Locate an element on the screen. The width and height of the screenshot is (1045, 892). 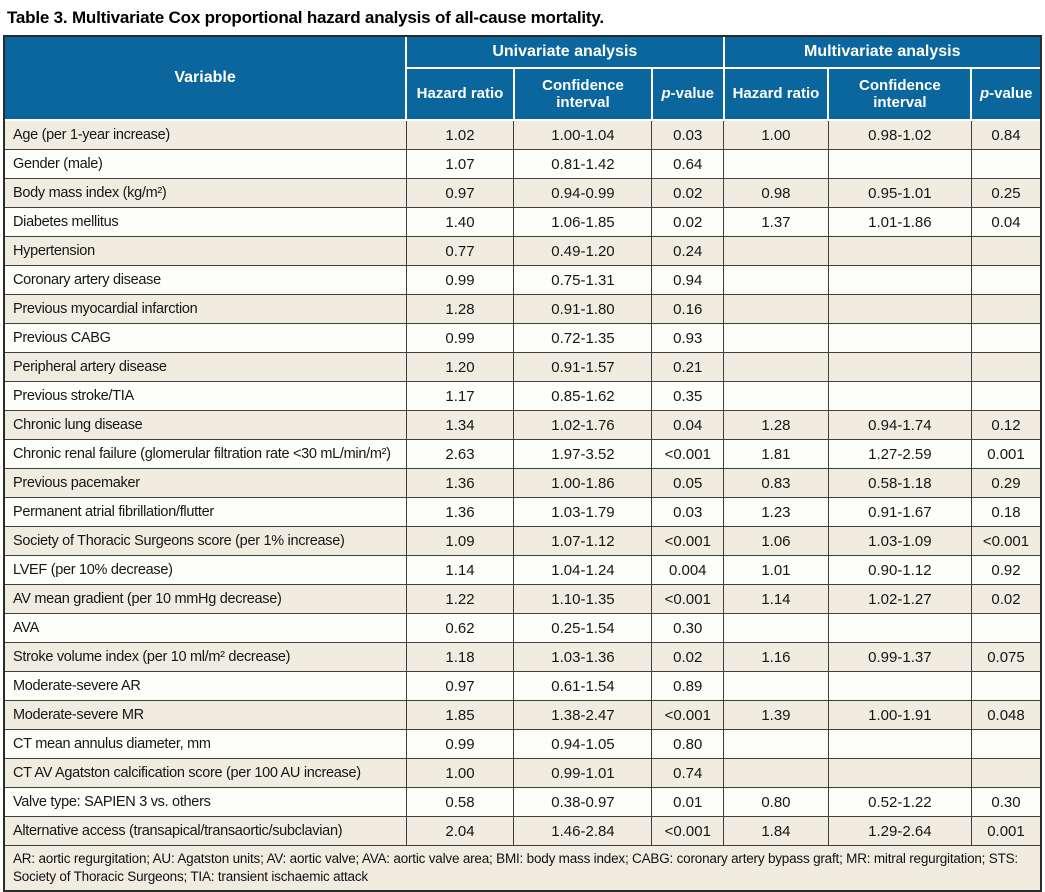
multi-hazard-ratio-cell: 1.39 is located at coordinates (776, 715).